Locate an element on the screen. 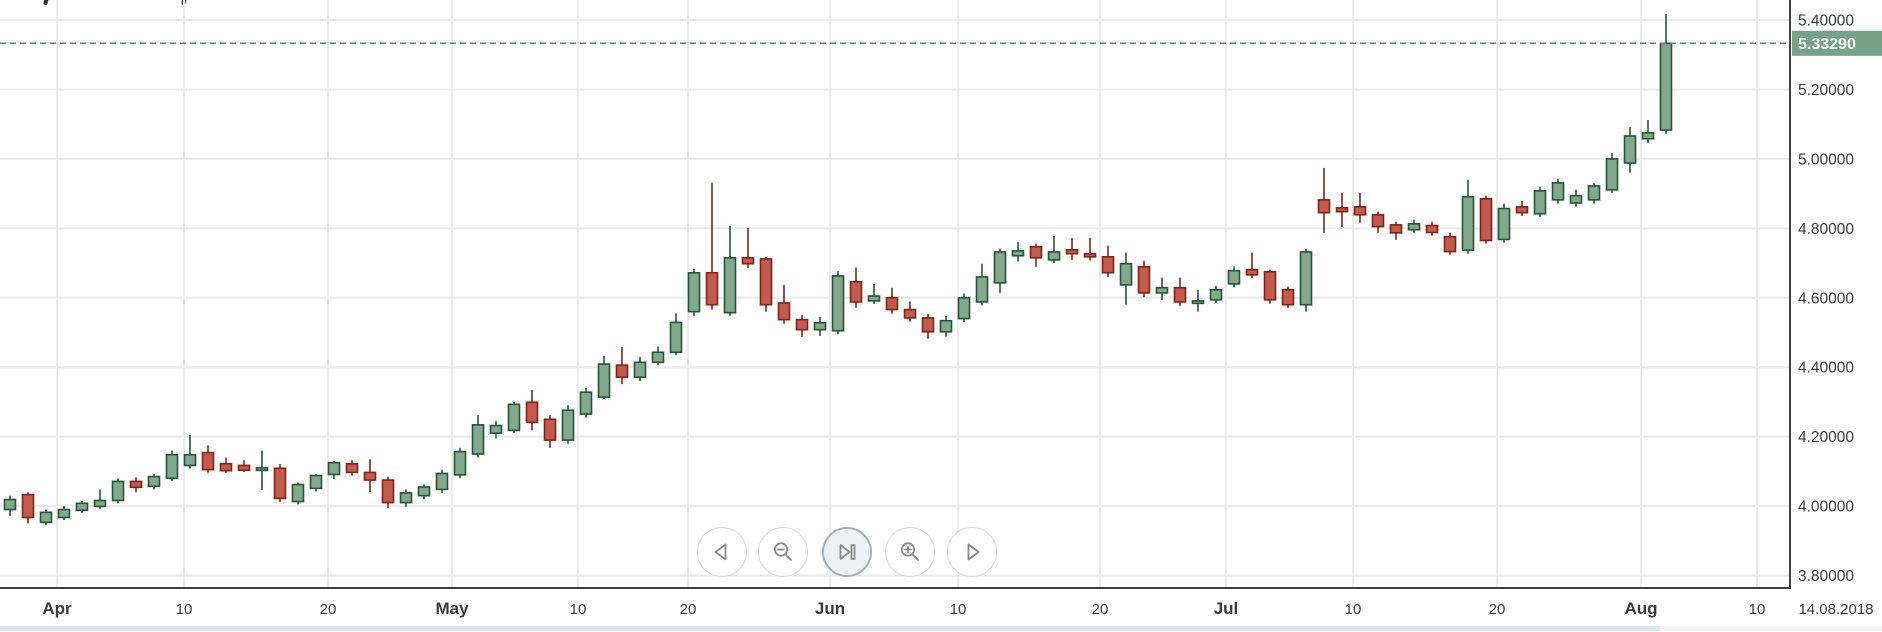 The height and width of the screenshot is (632, 1882). price-tick-label: 4.40000 is located at coordinates (1826, 368).